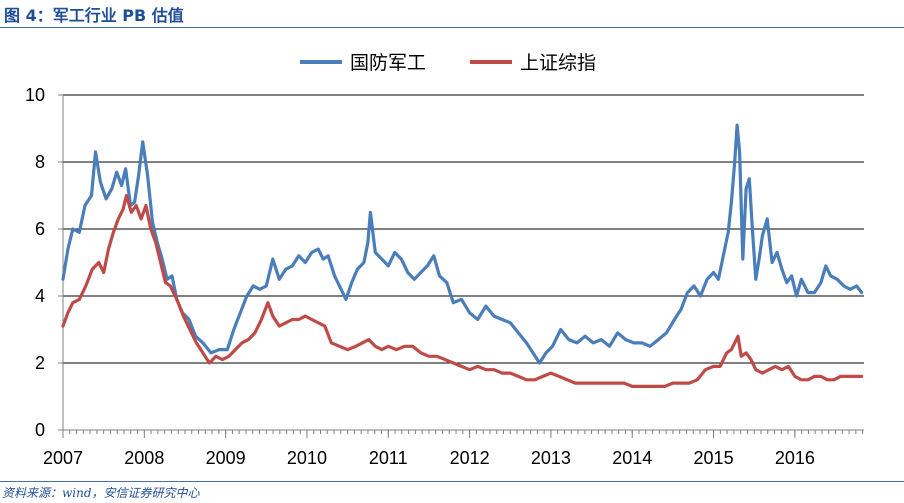 The height and width of the screenshot is (503, 904). What do you see at coordinates (40, 229) in the screenshot?
I see `y-tick-label-6: 6` at bounding box center [40, 229].